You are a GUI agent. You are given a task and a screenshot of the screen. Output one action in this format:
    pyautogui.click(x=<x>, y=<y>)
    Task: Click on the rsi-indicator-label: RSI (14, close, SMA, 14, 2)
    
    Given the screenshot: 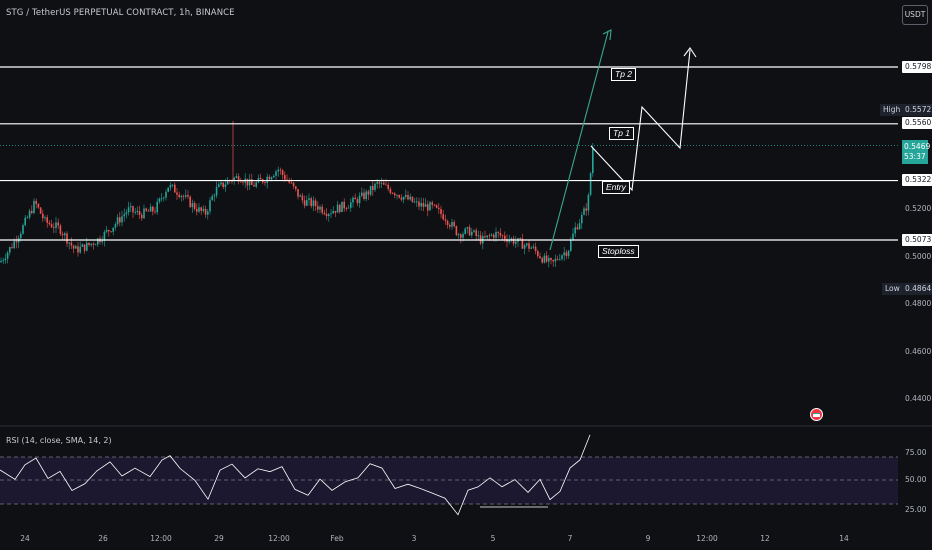 What is the action you would take?
    pyautogui.click(x=59, y=440)
    